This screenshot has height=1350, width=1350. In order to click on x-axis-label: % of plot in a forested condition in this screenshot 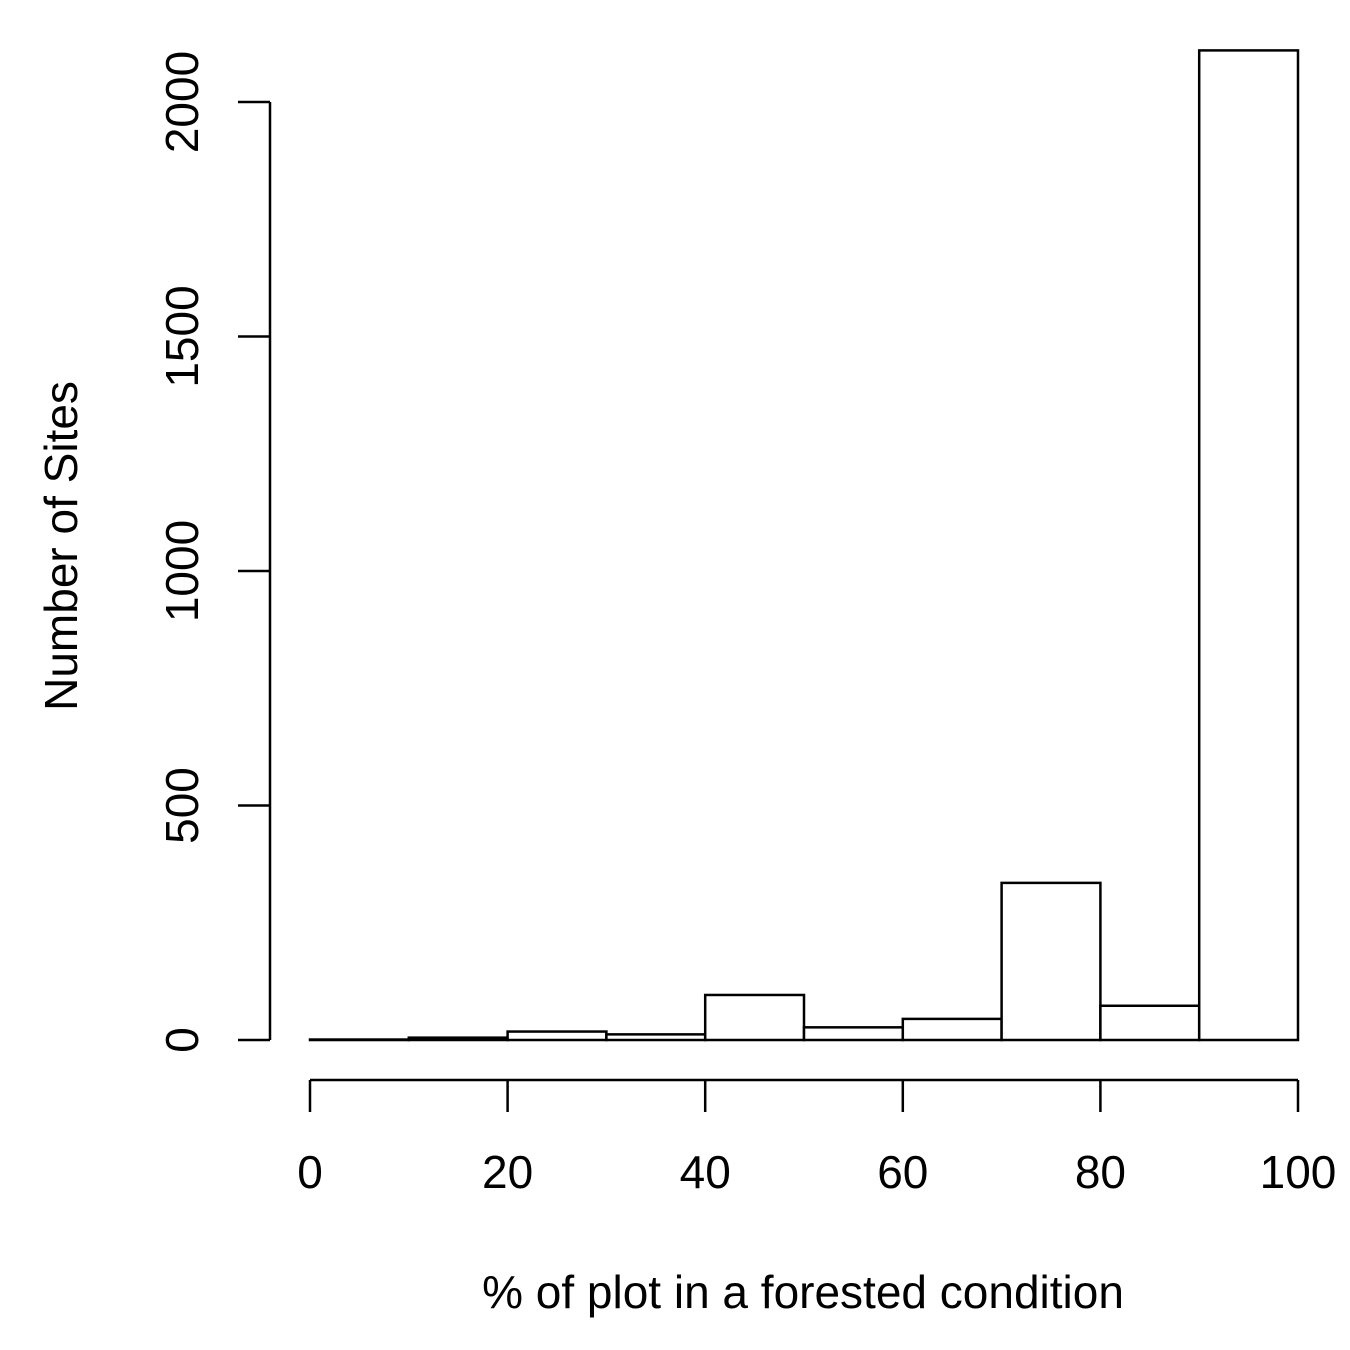, I will do `click(803, 1292)`.